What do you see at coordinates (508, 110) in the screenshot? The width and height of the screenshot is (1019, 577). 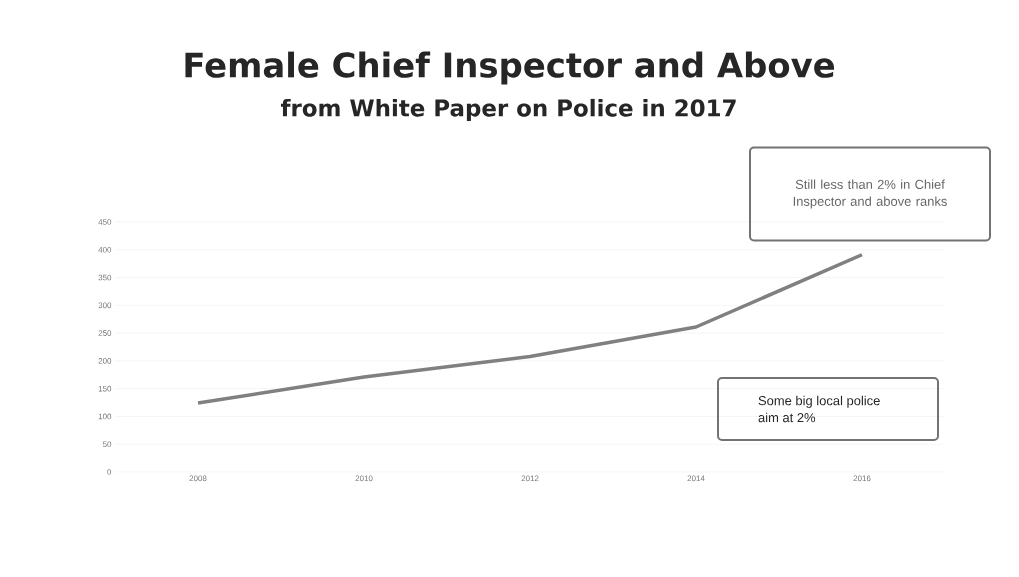 I see `chart-subtitle: from White Paper on Police in 2017` at bounding box center [508, 110].